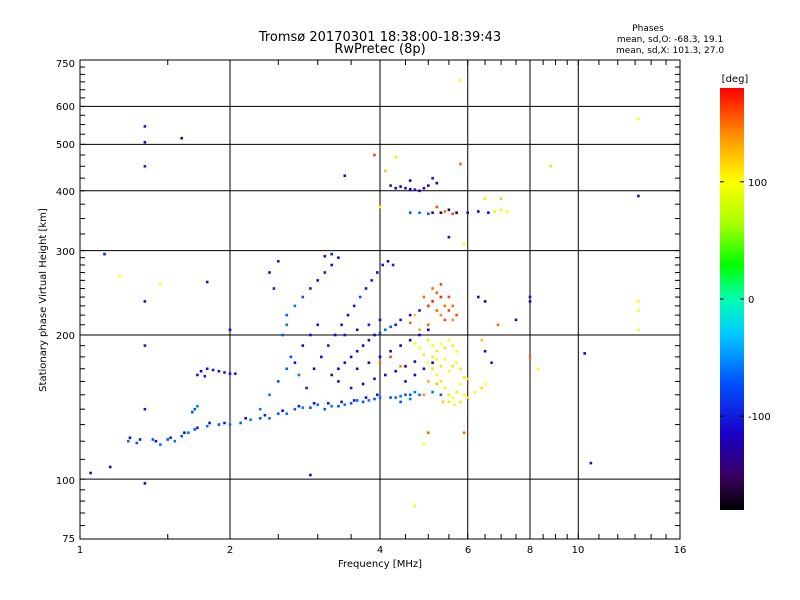 The height and width of the screenshot is (600, 800). What do you see at coordinates (65, 252) in the screenshot?
I see `y-tick-label: 300` at bounding box center [65, 252].